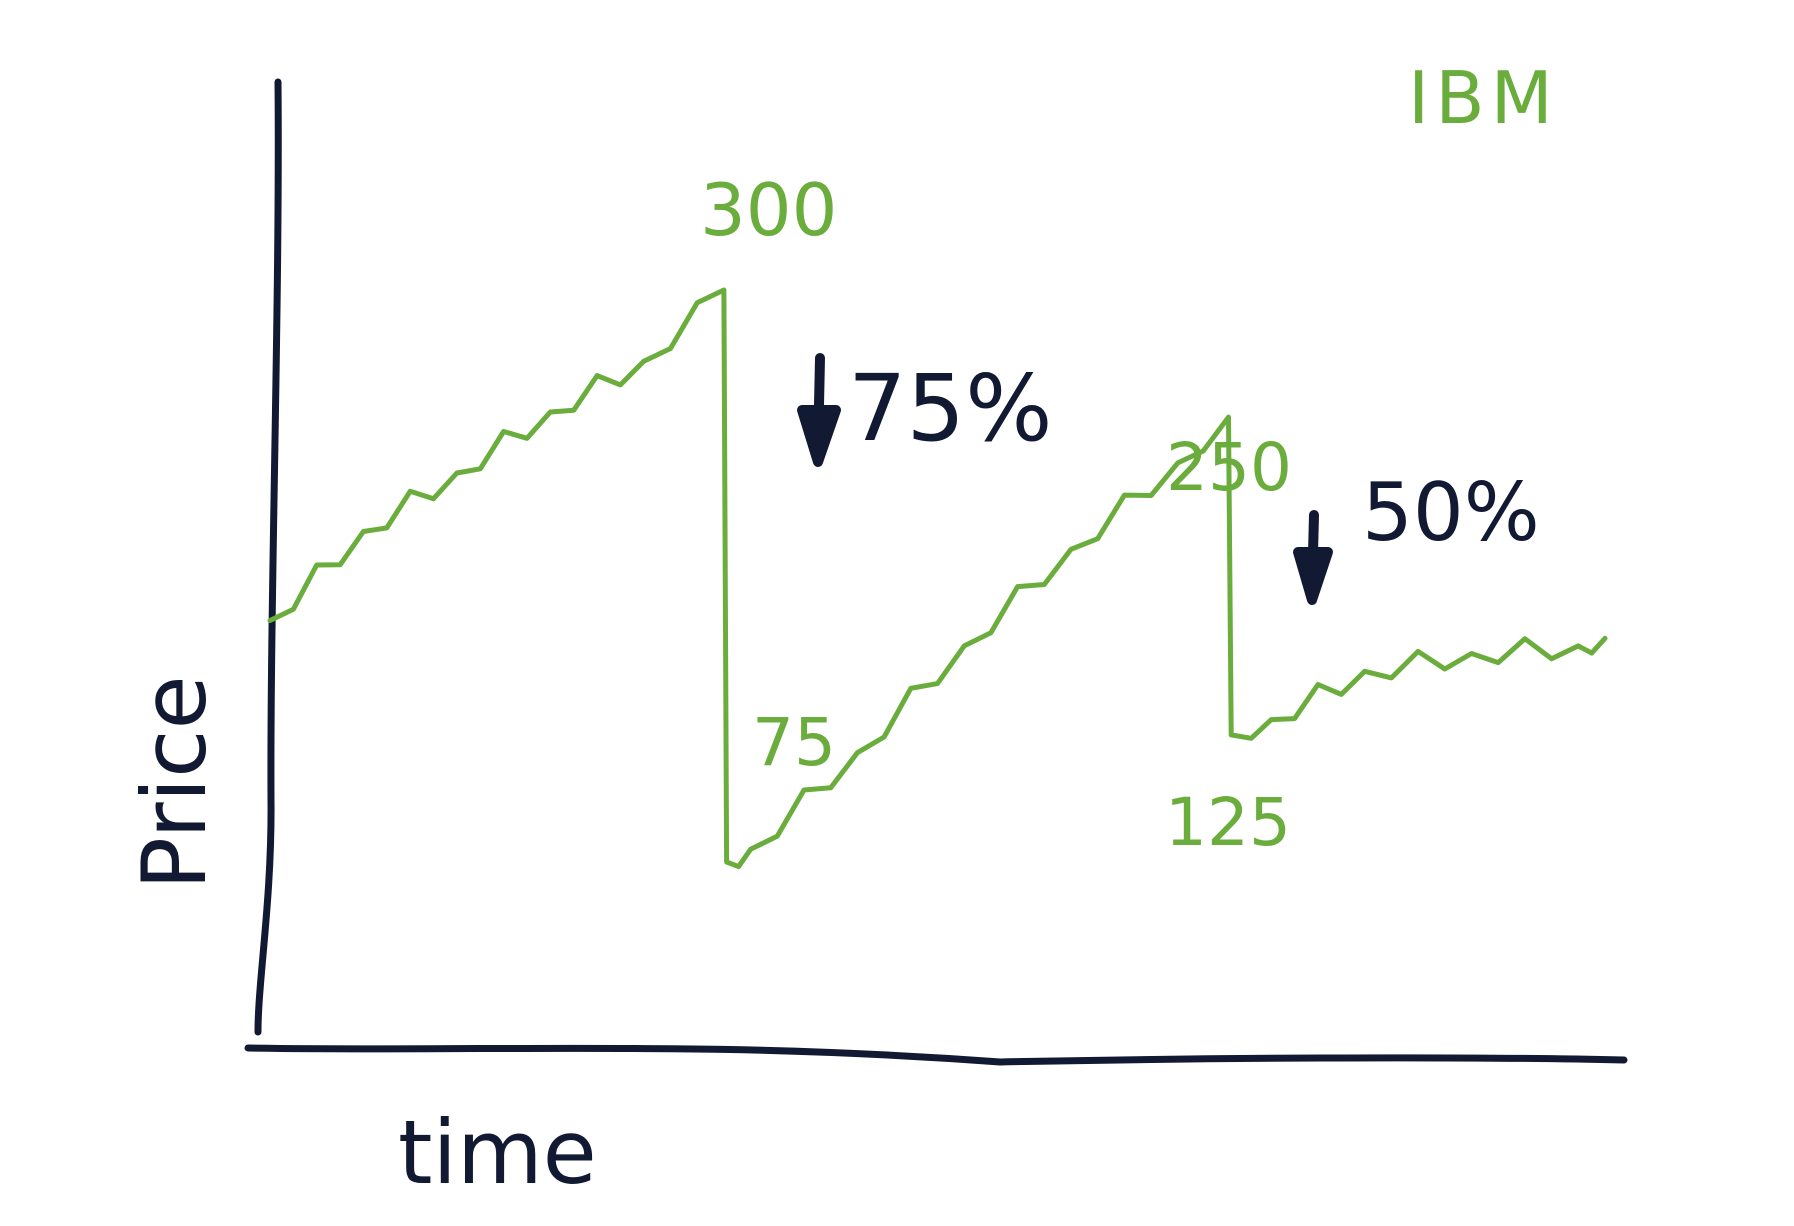 Image resolution: width=1794 pixels, height=1226 pixels. Describe the element at coordinates (497, 1152) in the screenshot. I see `x-axis-label: time` at that location.